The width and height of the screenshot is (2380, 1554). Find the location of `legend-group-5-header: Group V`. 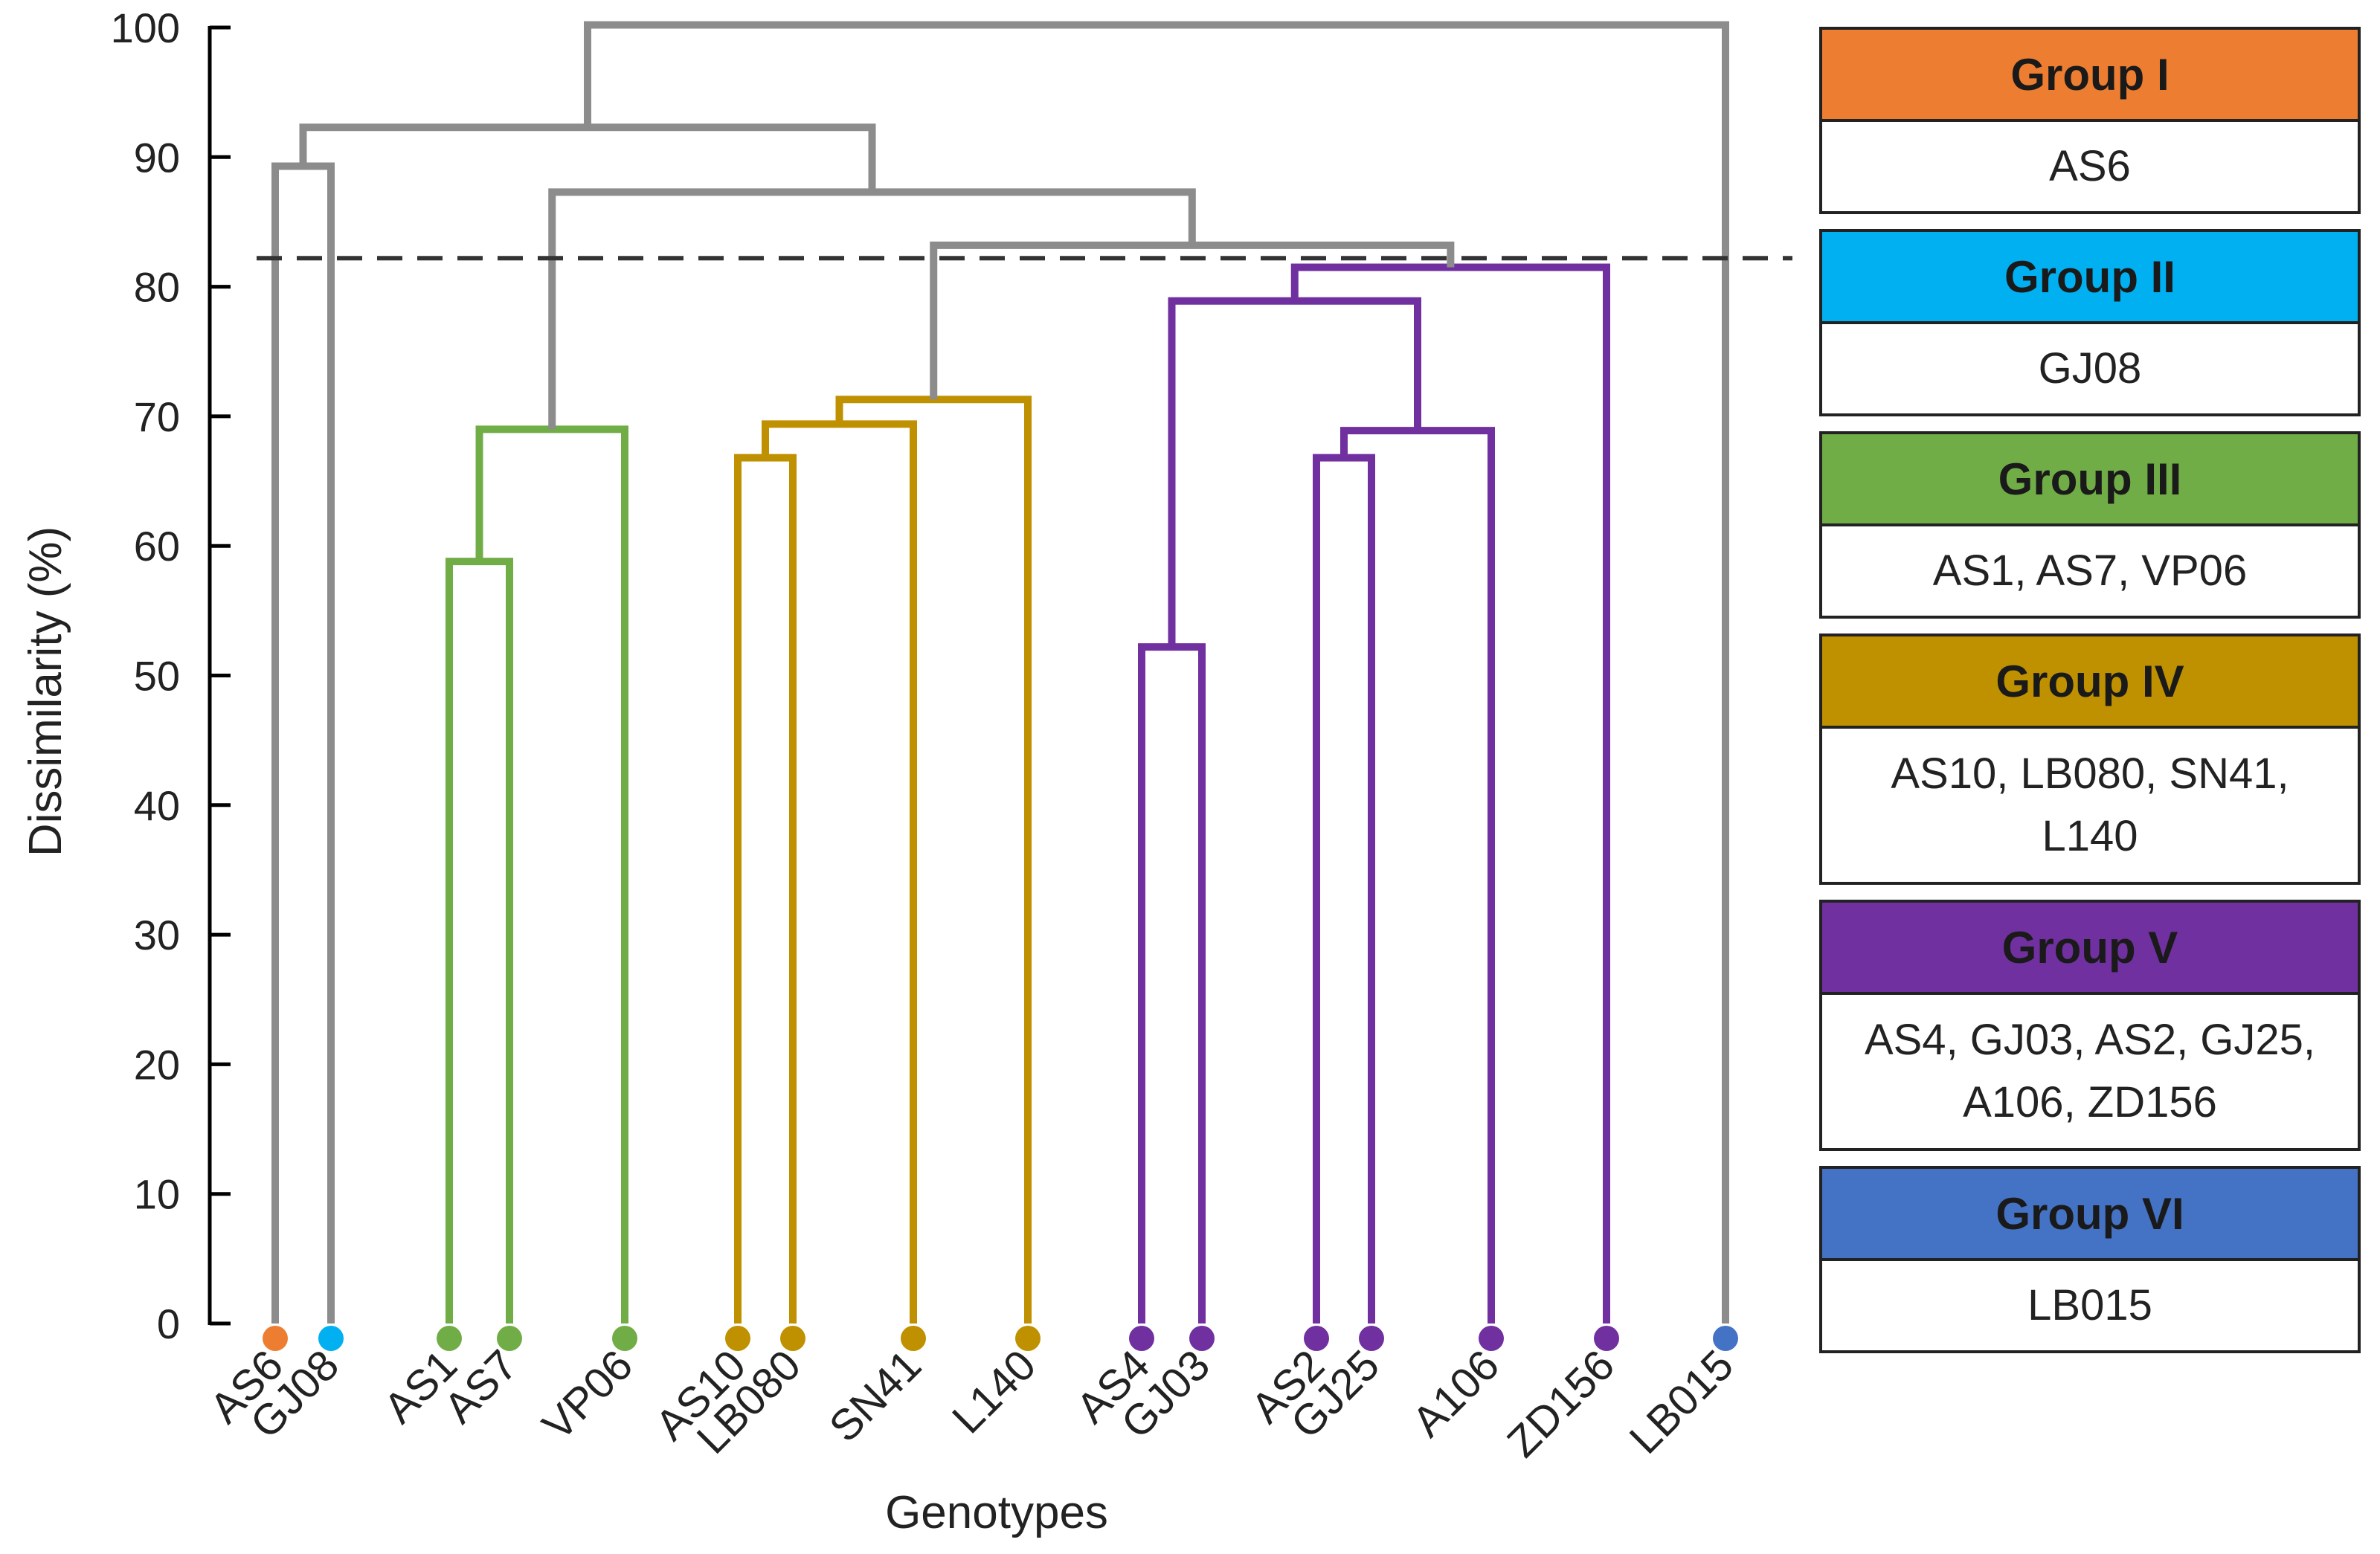

legend-group-5-header: Group V is located at coordinates (2090, 949).